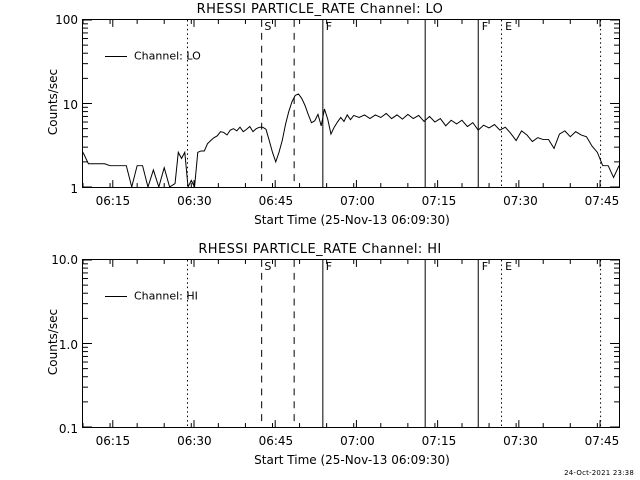 This screenshot has width=640, height=480. What do you see at coordinates (352, 220) in the screenshot?
I see `panel-lo-x-axis-label: Start Time (25-Nov-13 06:09:30)` at bounding box center [352, 220].